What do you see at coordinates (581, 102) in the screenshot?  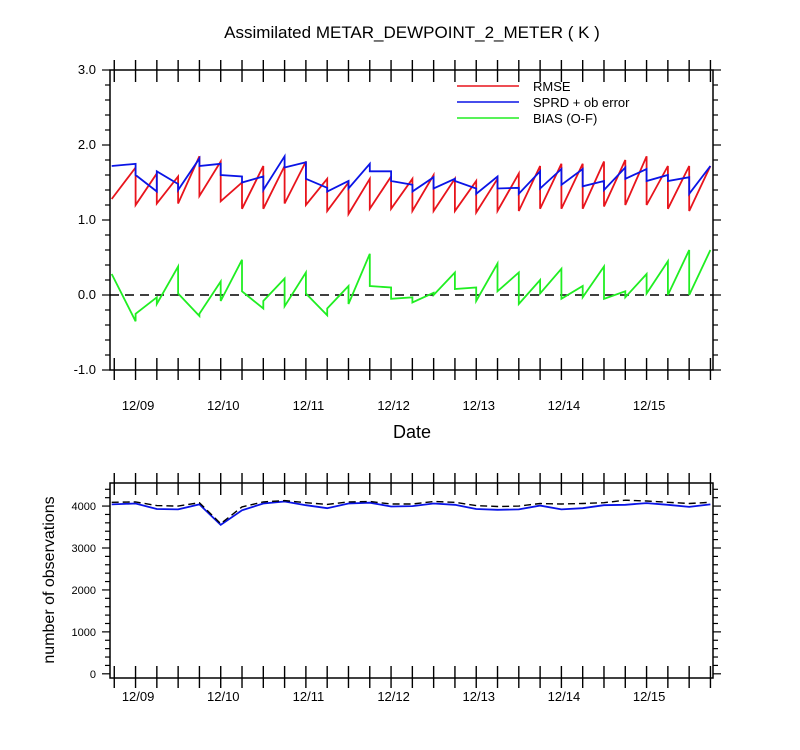 I see `legend-label-sprd: SPRD + ob error` at bounding box center [581, 102].